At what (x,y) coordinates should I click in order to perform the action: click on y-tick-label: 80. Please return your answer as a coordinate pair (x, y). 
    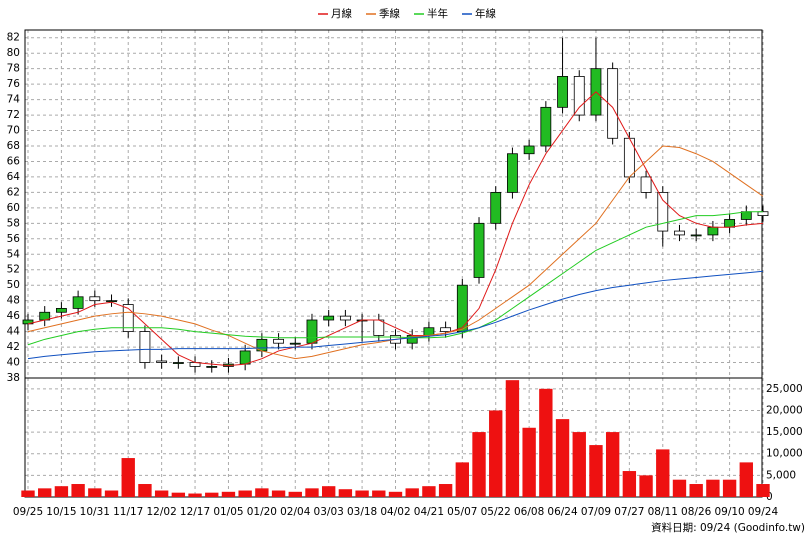
    Looking at the image, I should click on (13, 53).